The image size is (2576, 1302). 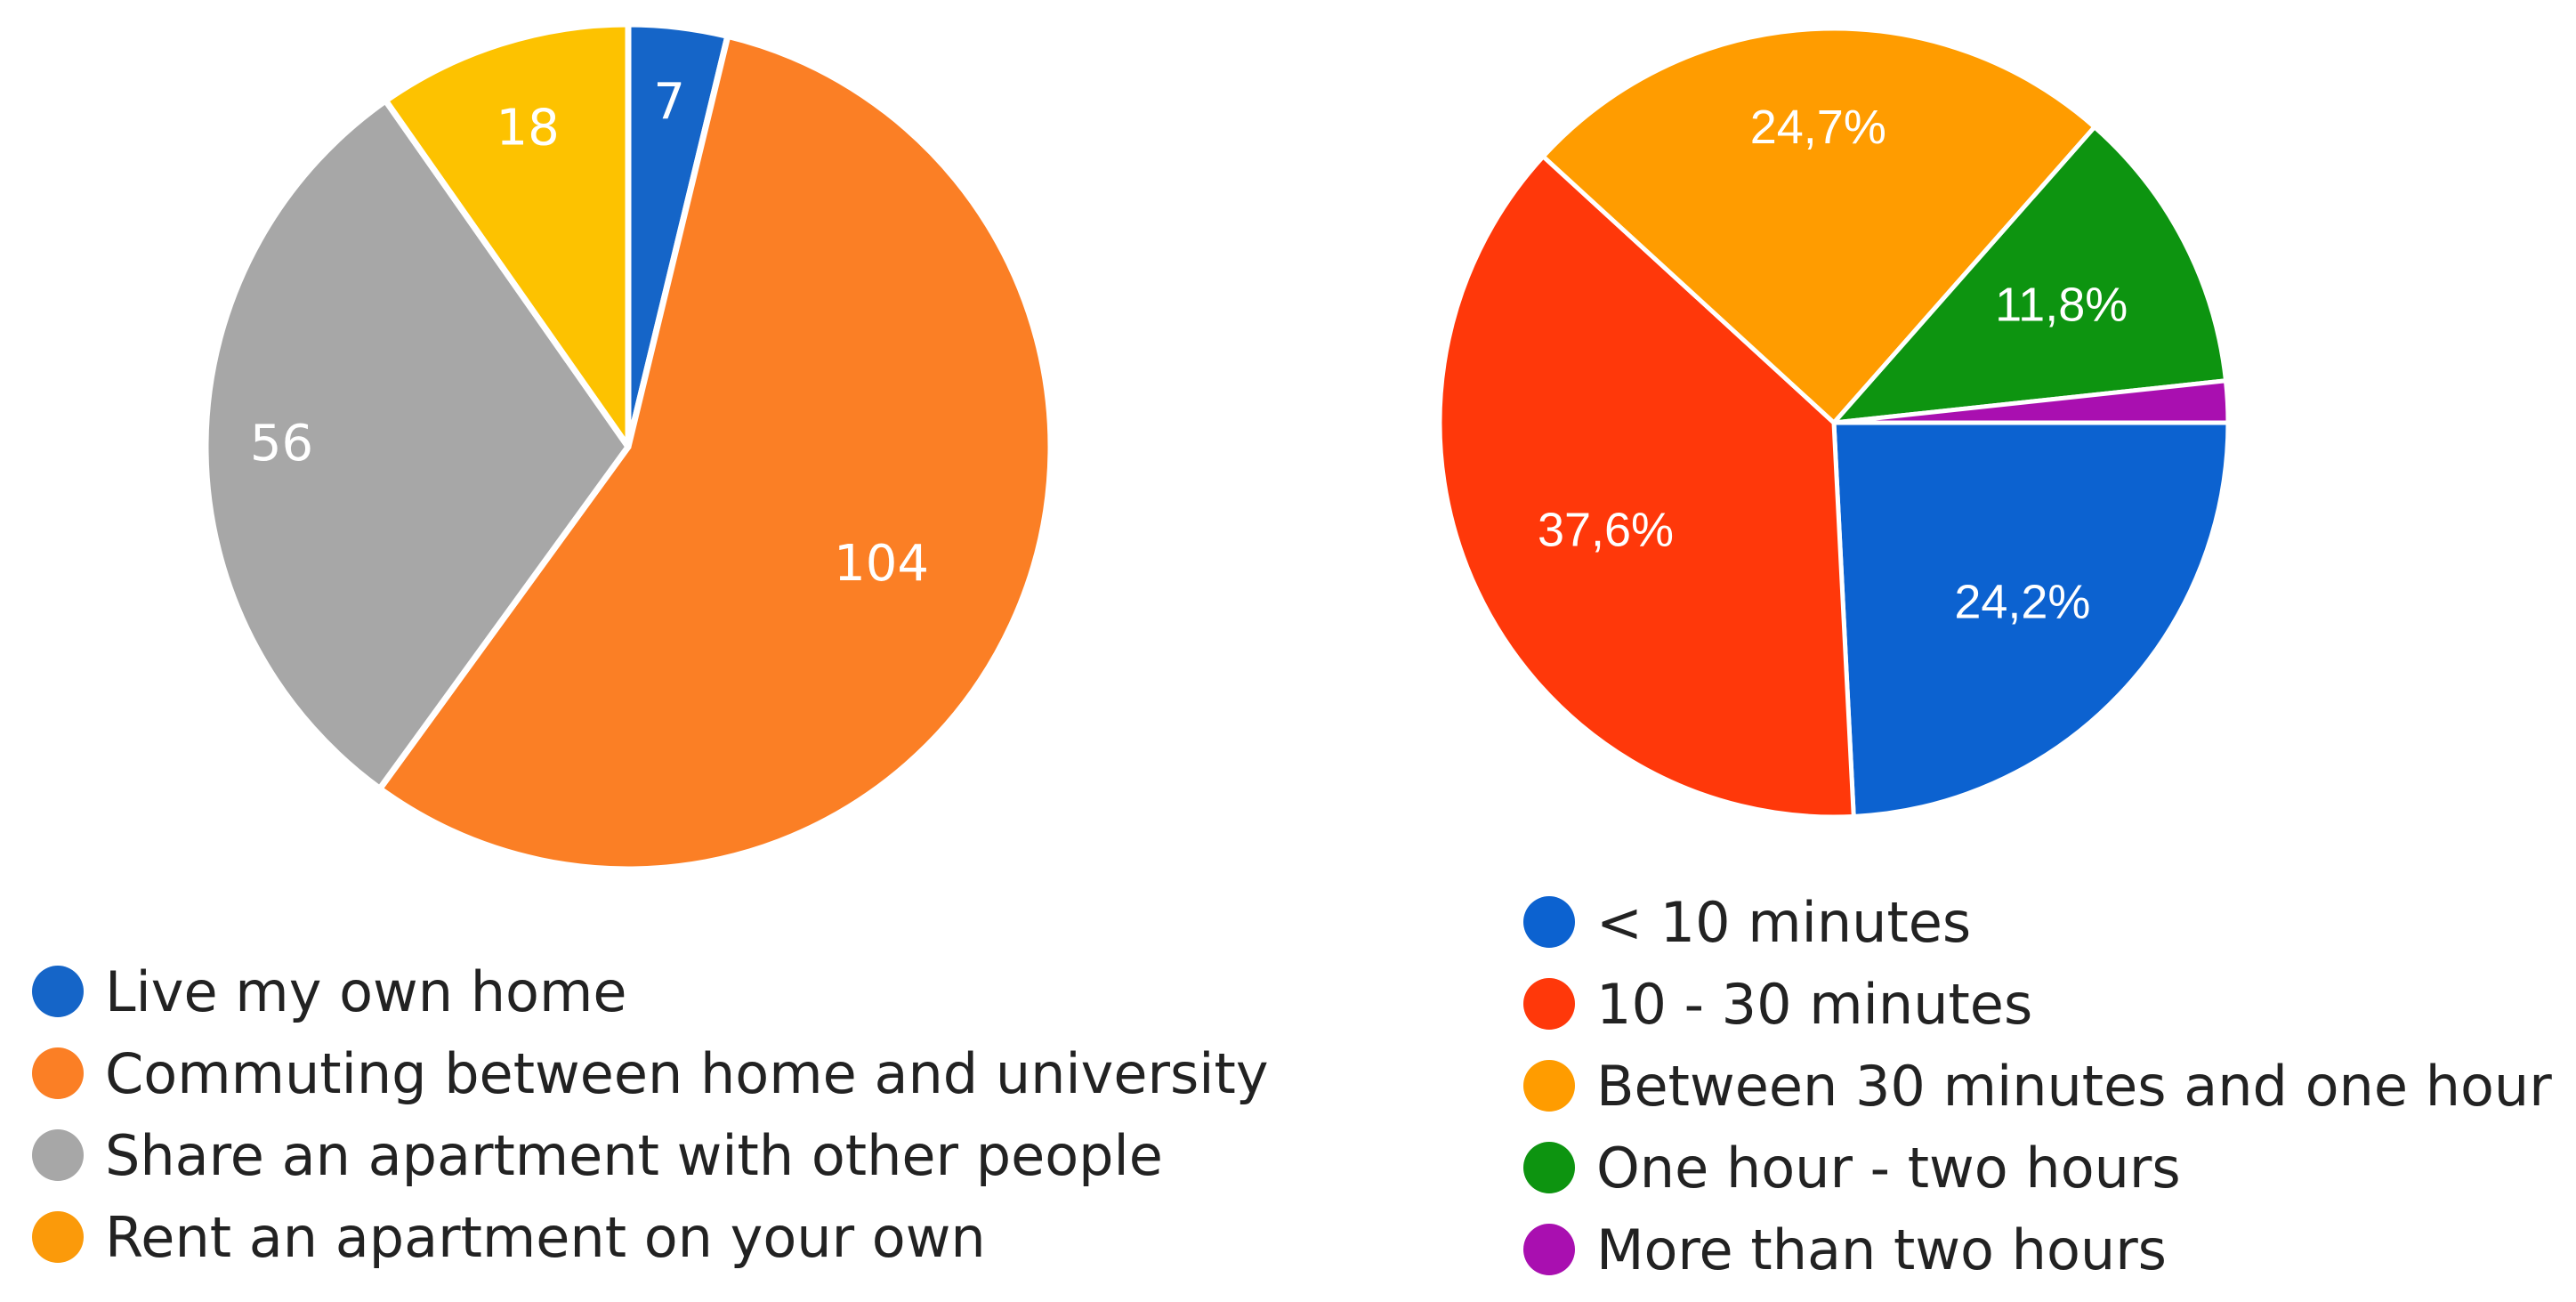 I want to click on legend-item-rent-apartment: Rent an apartment on your own, so click(x=650, y=1237).